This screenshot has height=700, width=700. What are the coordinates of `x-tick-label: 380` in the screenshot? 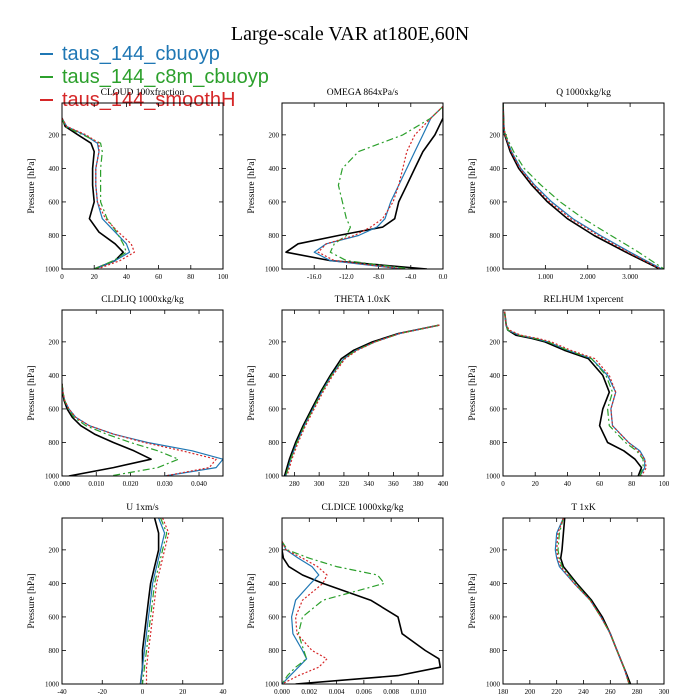 It's located at (418, 484).